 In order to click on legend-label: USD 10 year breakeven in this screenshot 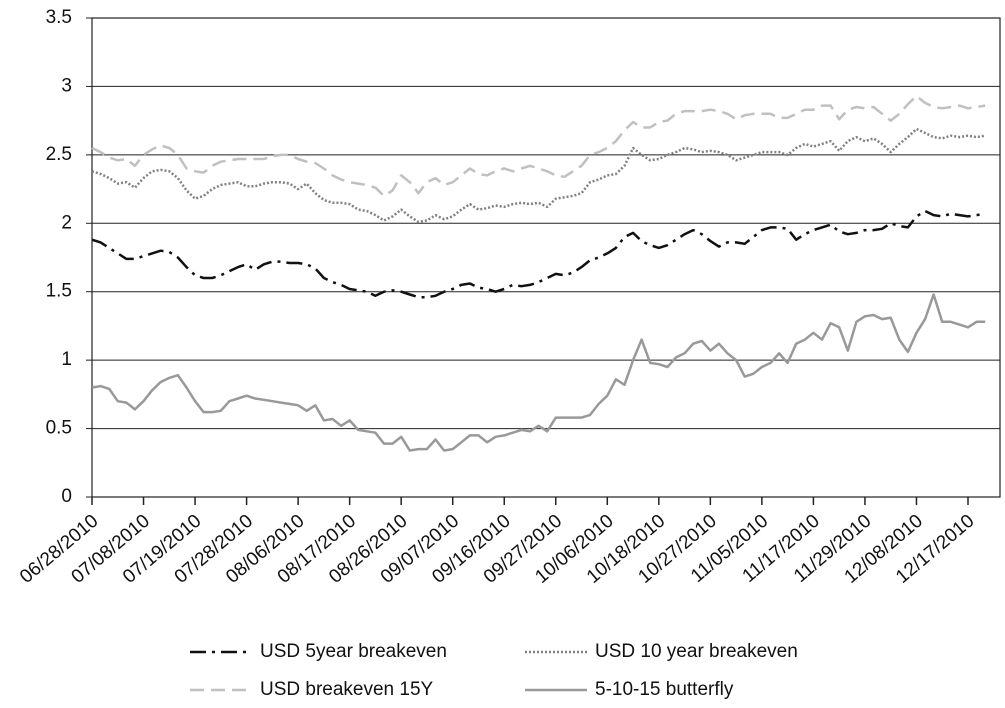, I will do `click(696, 651)`.